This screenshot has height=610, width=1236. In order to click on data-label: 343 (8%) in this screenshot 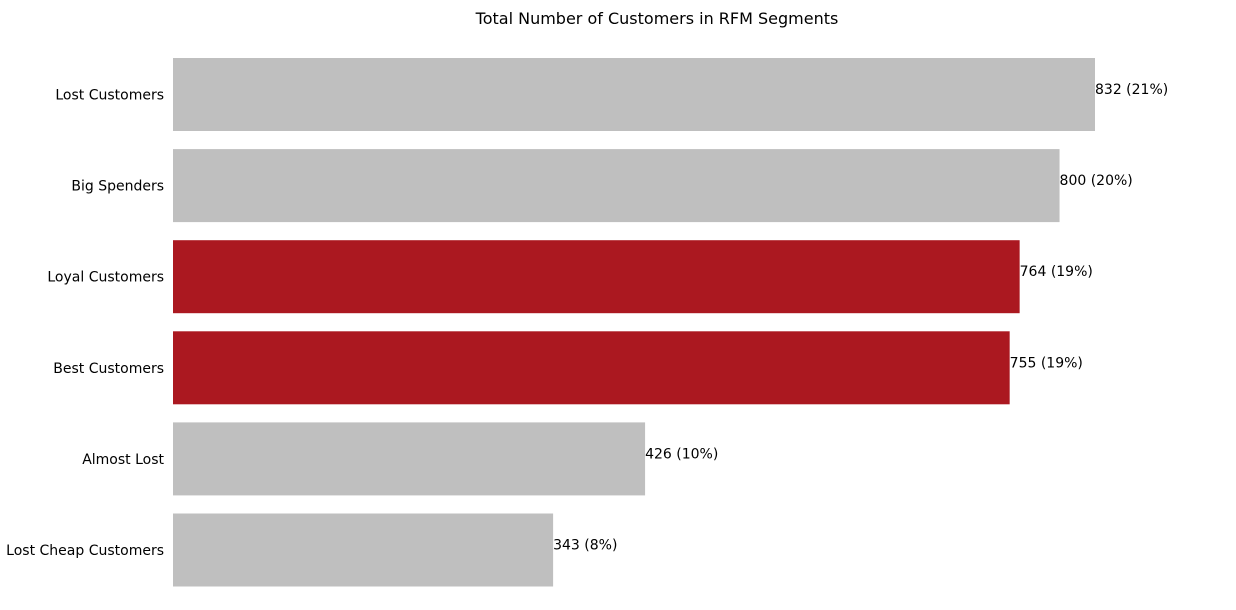, I will do `click(585, 546)`.